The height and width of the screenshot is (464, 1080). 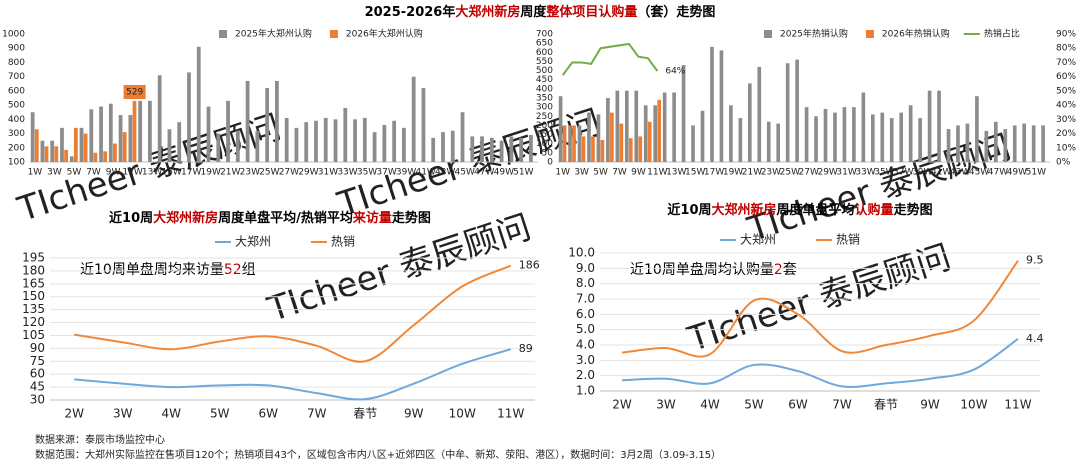 What do you see at coordinates (778, 270) in the screenshot?
I see `text-segment: 2` at bounding box center [778, 270].